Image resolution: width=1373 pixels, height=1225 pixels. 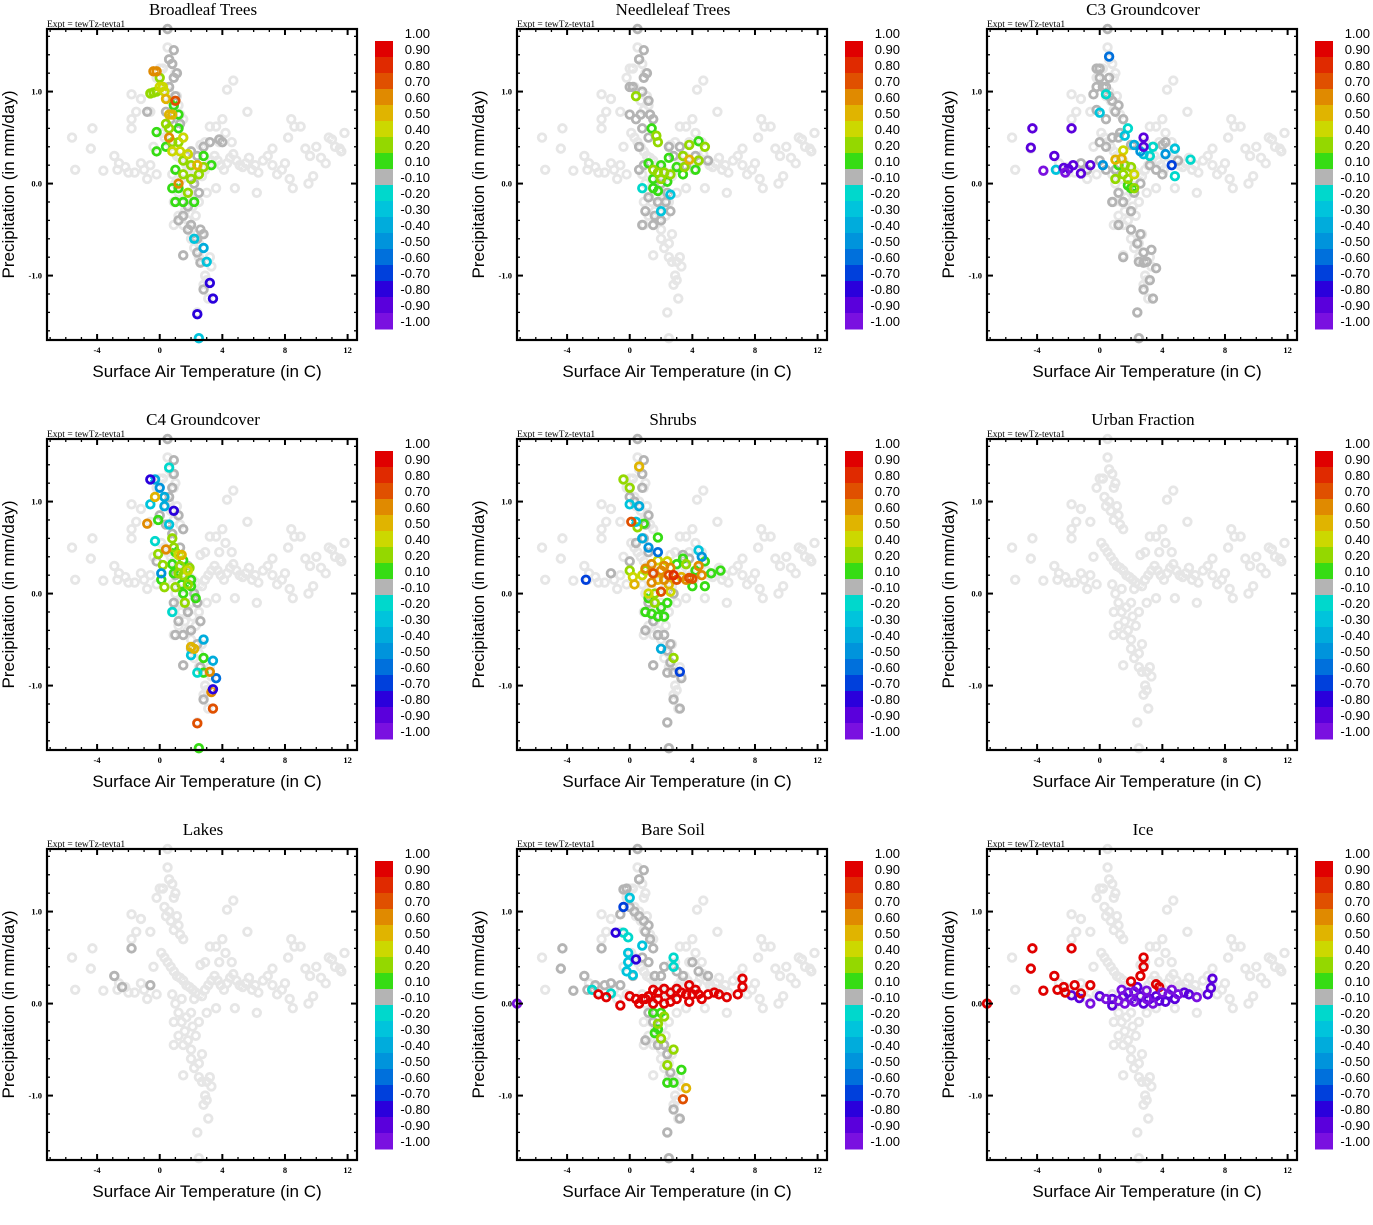 What do you see at coordinates (678, 593) in the screenshot?
I see `points-layer` at bounding box center [678, 593].